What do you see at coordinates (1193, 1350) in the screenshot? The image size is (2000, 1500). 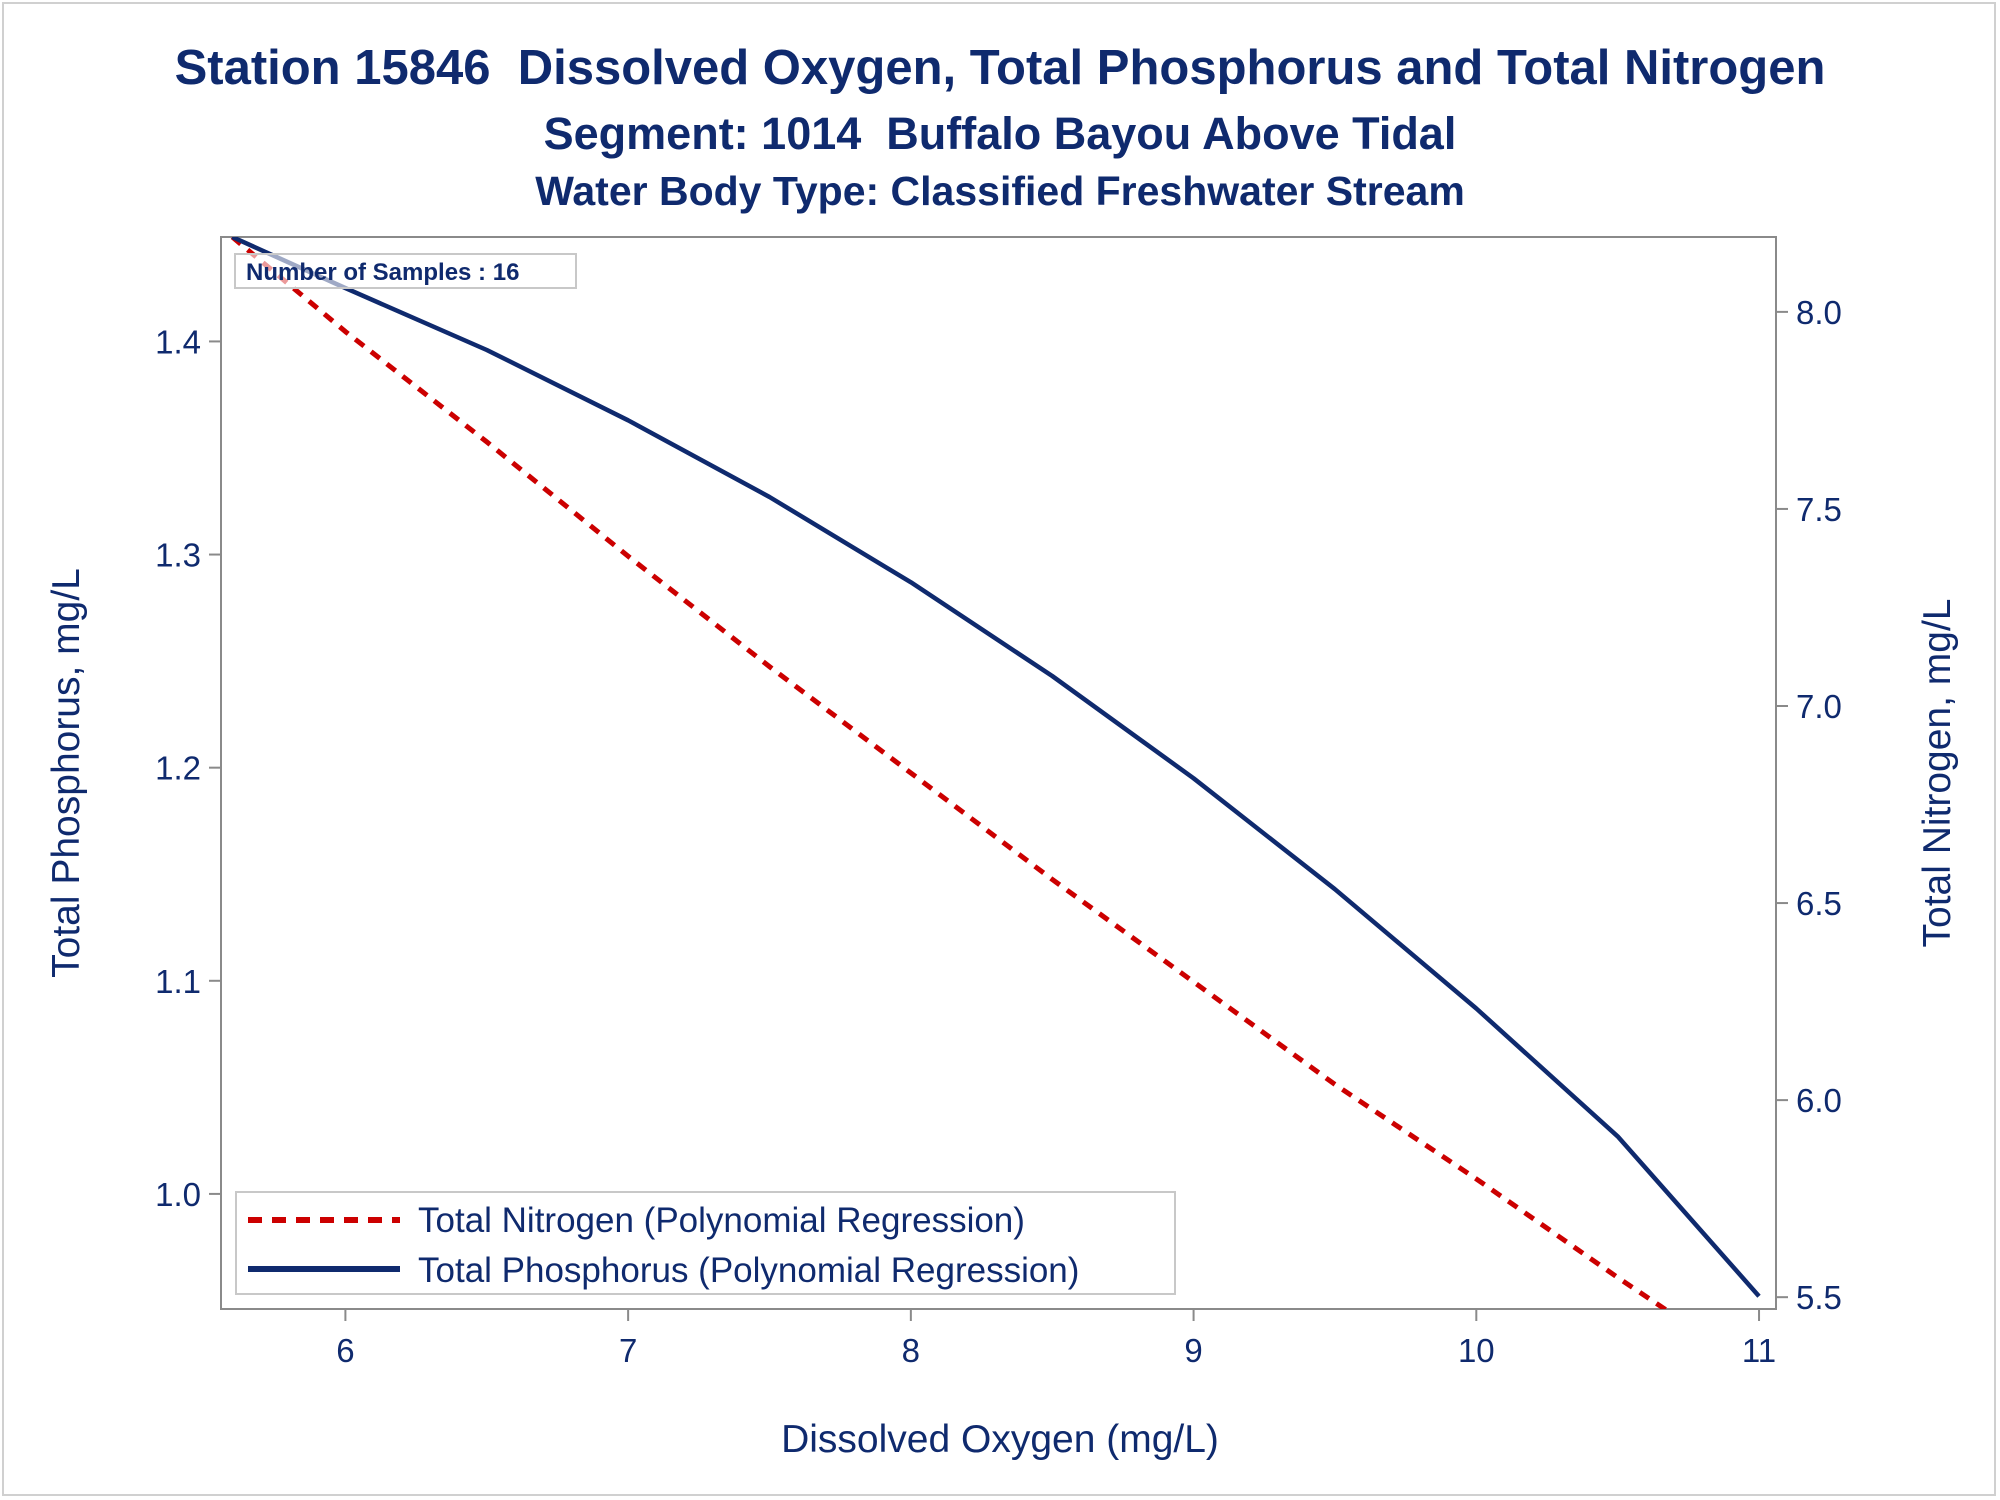 I see `x-tick-label: 9` at bounding box center [1193, 1350].